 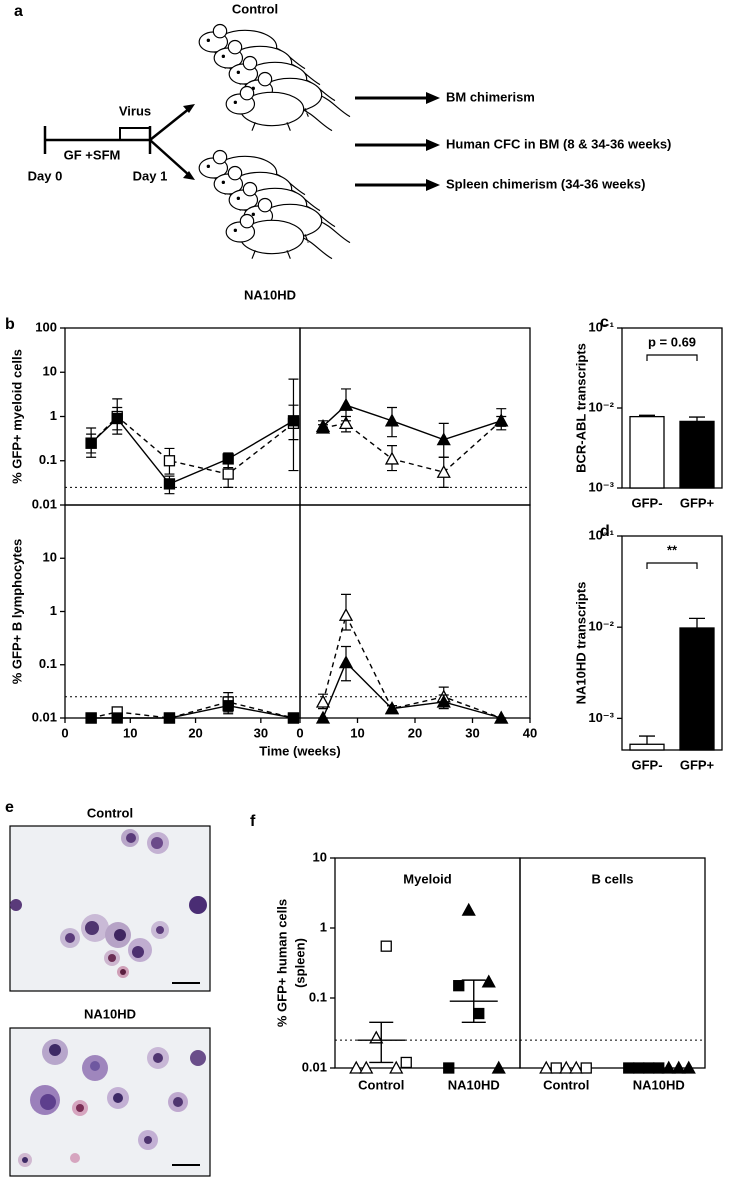 I want to click on axis-title: Time (weeks), so click(x=299, y=750).